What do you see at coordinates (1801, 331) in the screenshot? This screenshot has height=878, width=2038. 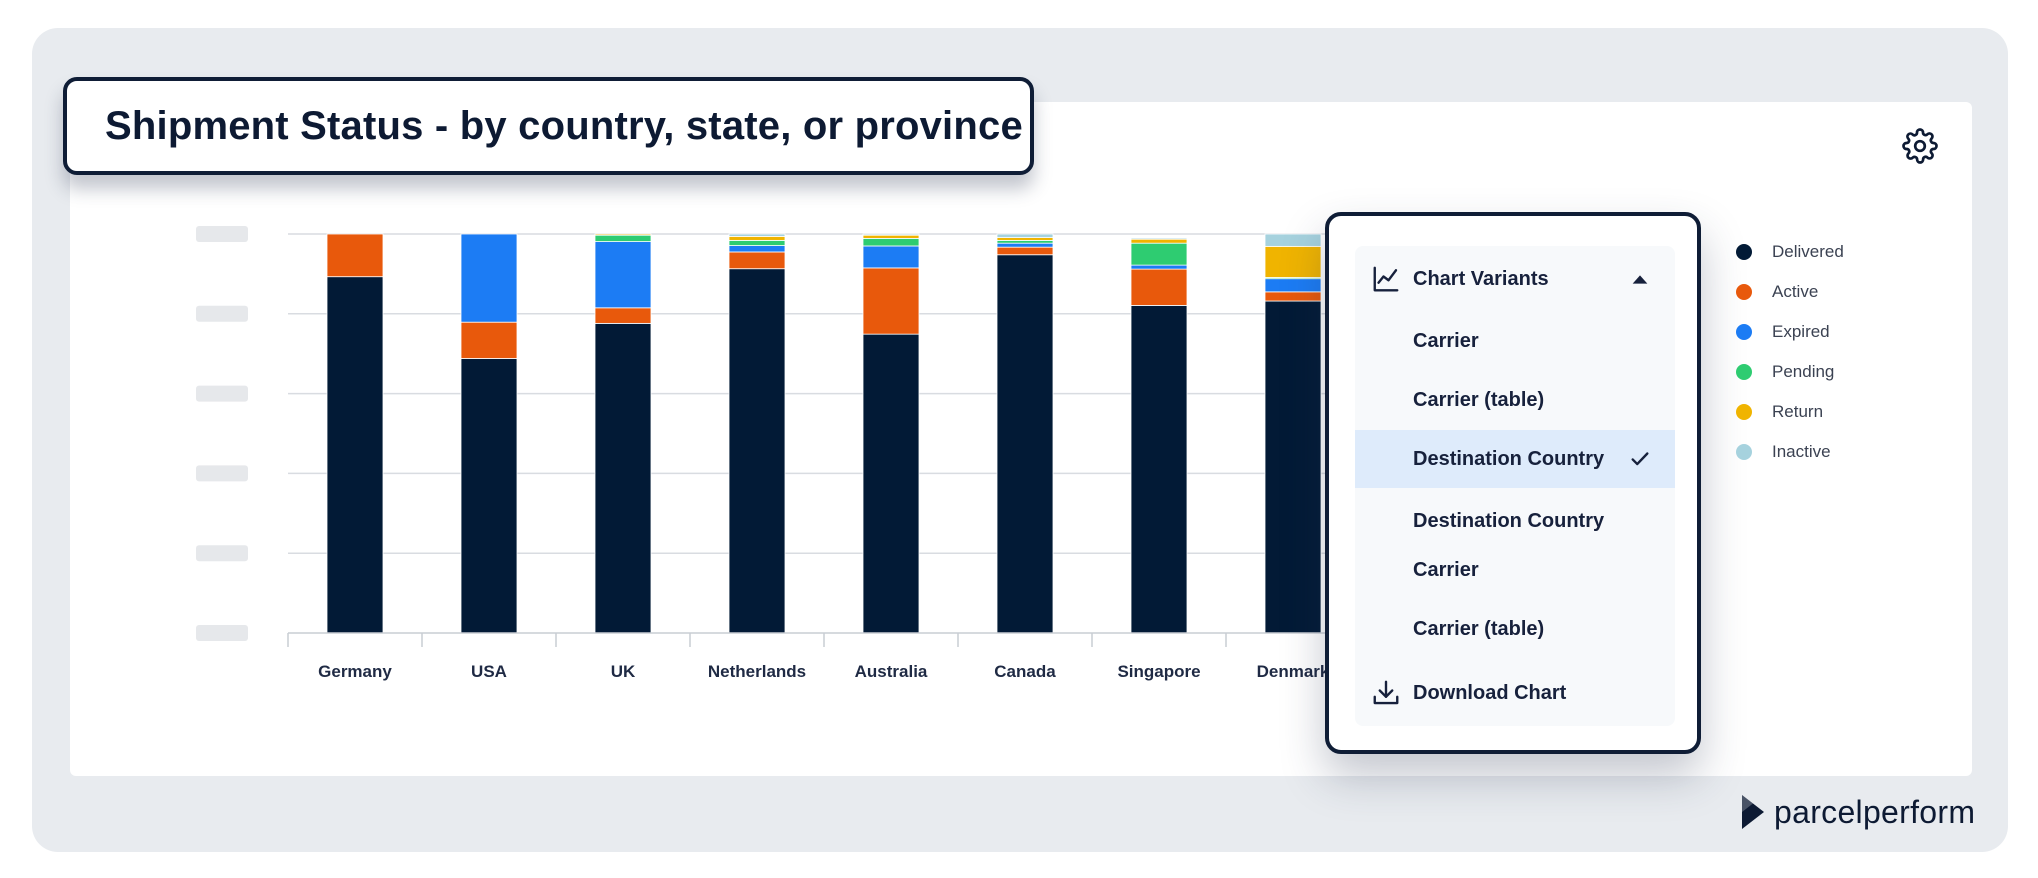 I see `legend-label: Expired` at bounding box center [1801, 331].